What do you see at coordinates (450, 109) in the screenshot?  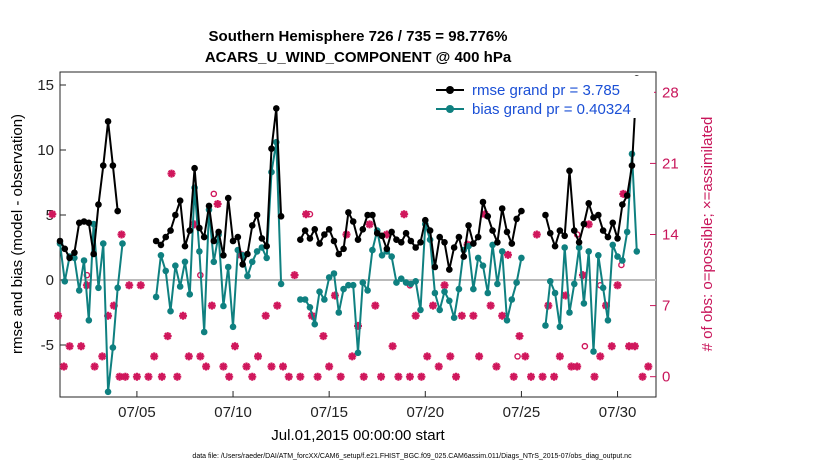 I see `legend-bias-marker` at bounding box center [450, 109].